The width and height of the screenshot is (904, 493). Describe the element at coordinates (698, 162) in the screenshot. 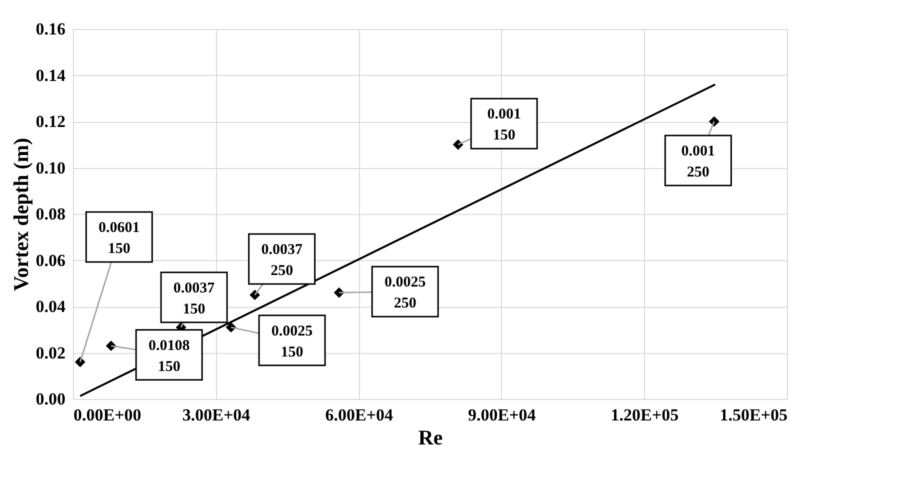

I see `annotation: 0.001 250` at that location.